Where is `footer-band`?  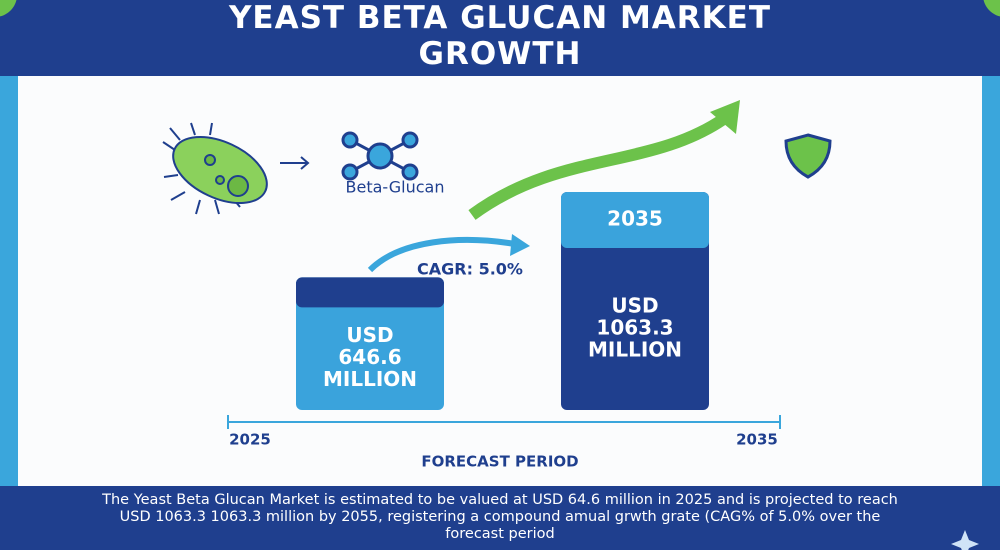 footer-band is located at coordinates (500, 518).